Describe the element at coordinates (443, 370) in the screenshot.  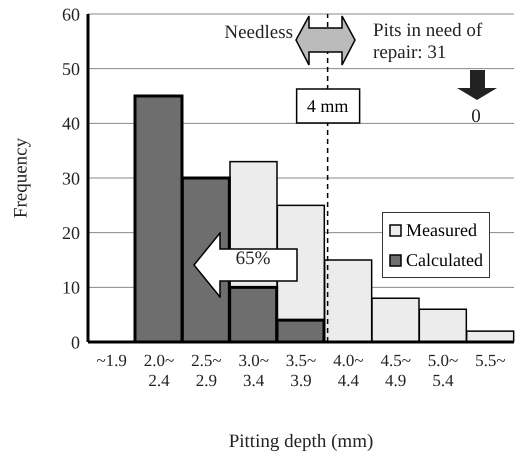
I see `x-tick-label: 5.0~ 5.4` at that location.